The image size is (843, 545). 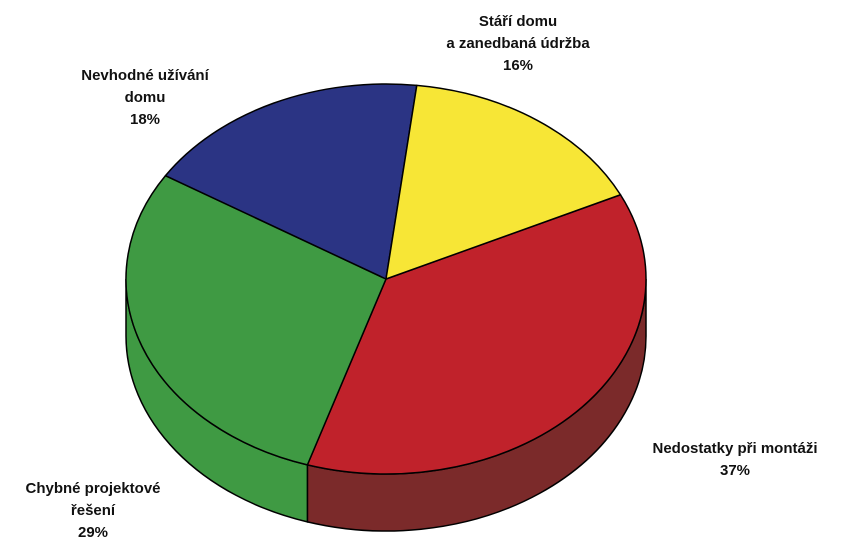 I want to click on slice-label-line-2-1: domu, so click(x=145, y=97).